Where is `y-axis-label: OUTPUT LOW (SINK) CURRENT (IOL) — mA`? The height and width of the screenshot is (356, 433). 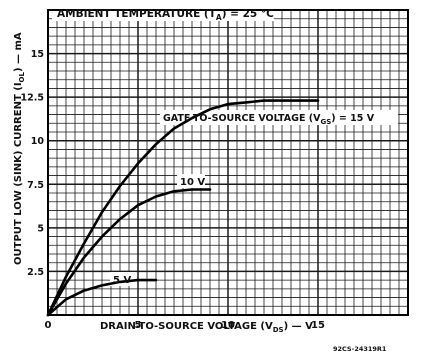 y-axis-label: OUTPUT LOW (SINK) CURRENT (IOL) — mA is located at coordinates (19, 148).